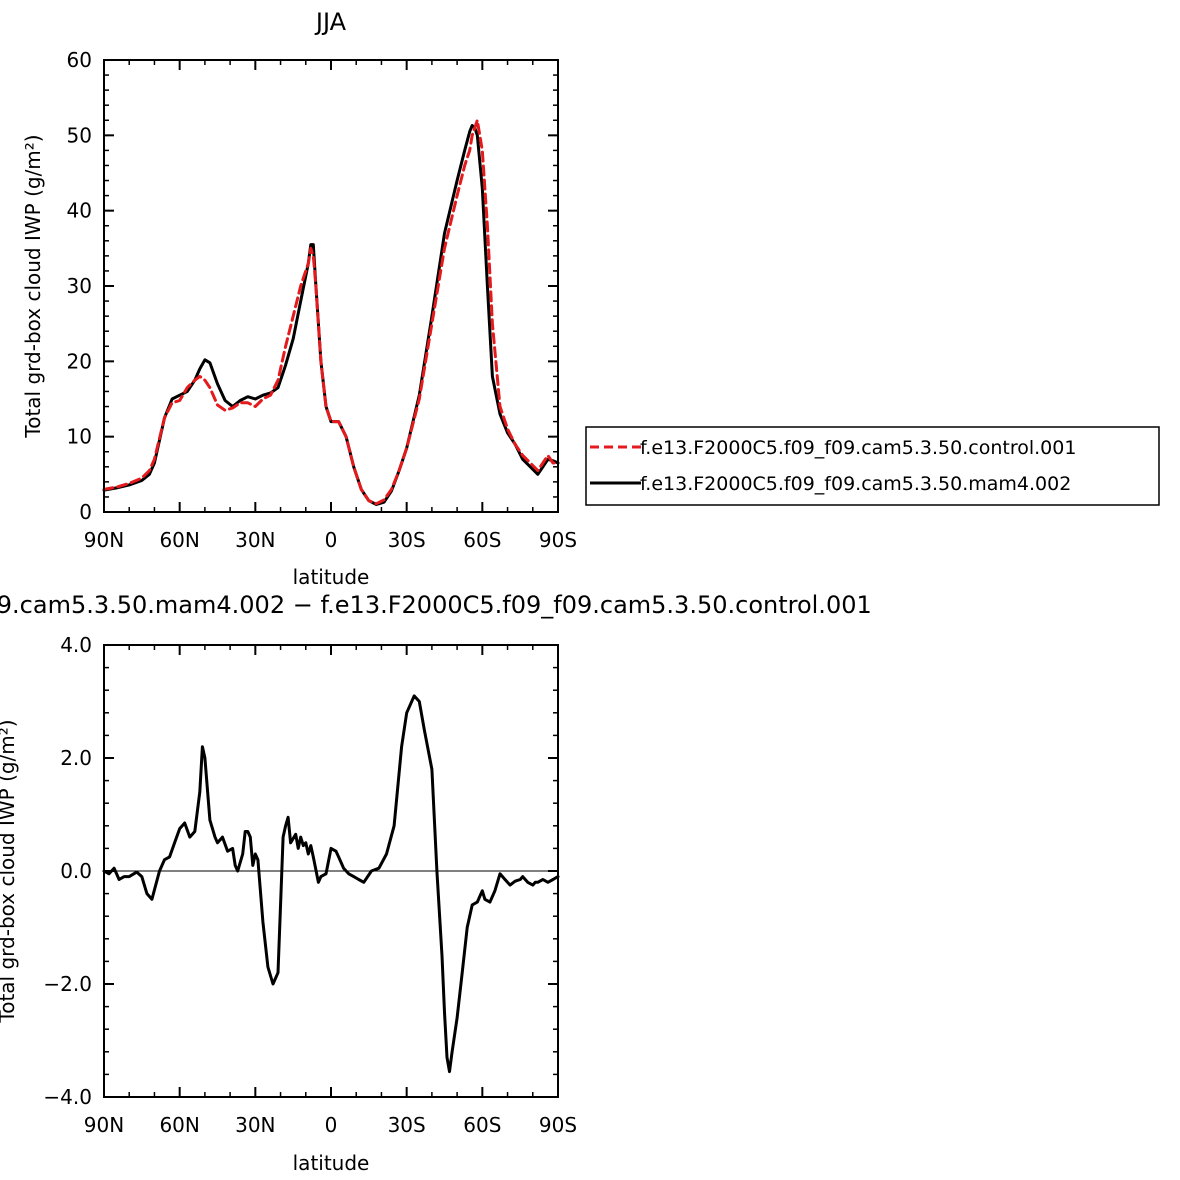  Describe the element at coordinates (79, 60) in the screenshot. I see `top-y-tick-label: 60` at that location.